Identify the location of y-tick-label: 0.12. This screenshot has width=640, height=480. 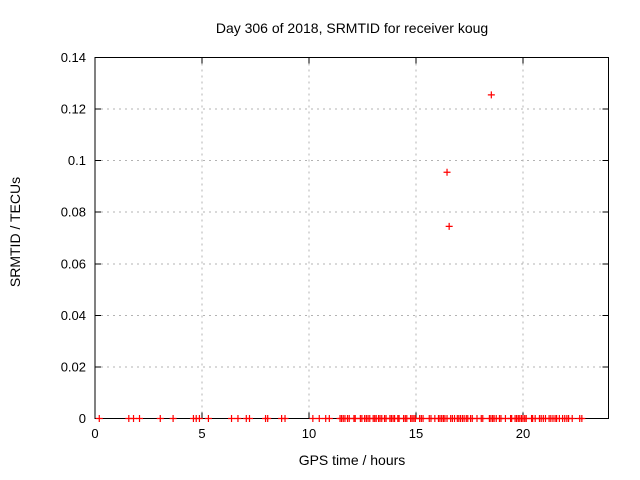
(73, 109).